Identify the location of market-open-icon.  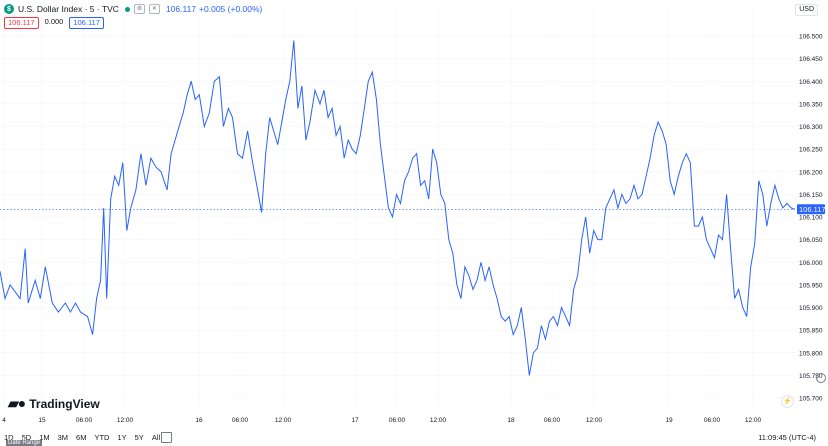
(127, 9).